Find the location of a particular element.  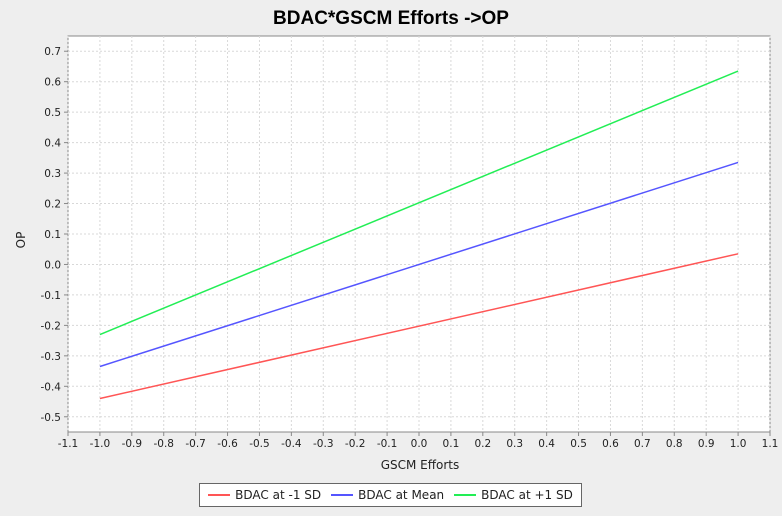

x-tick-label: -0.7 is located at coordinates (195, 444).